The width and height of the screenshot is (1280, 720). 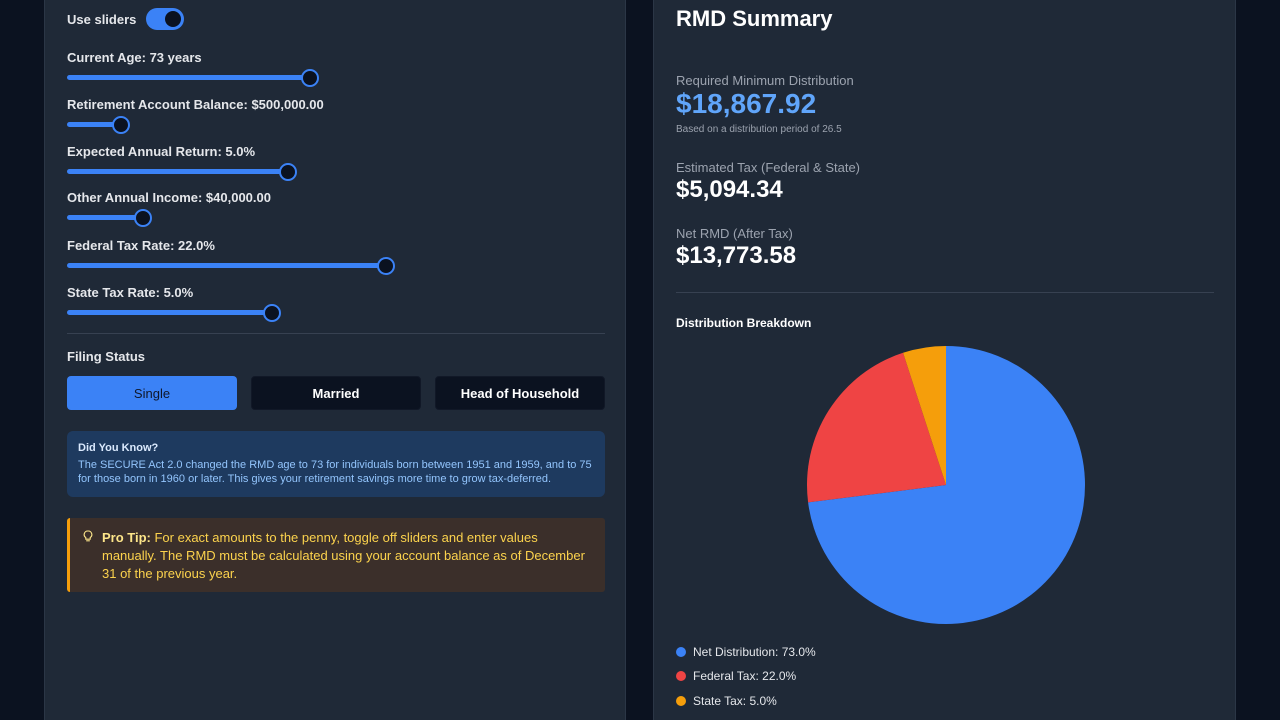 What do you see at coordinates (126, 537) in the screenshot?
I see `tip-strong: Pro Tip:` at bounding box center [126, 537].